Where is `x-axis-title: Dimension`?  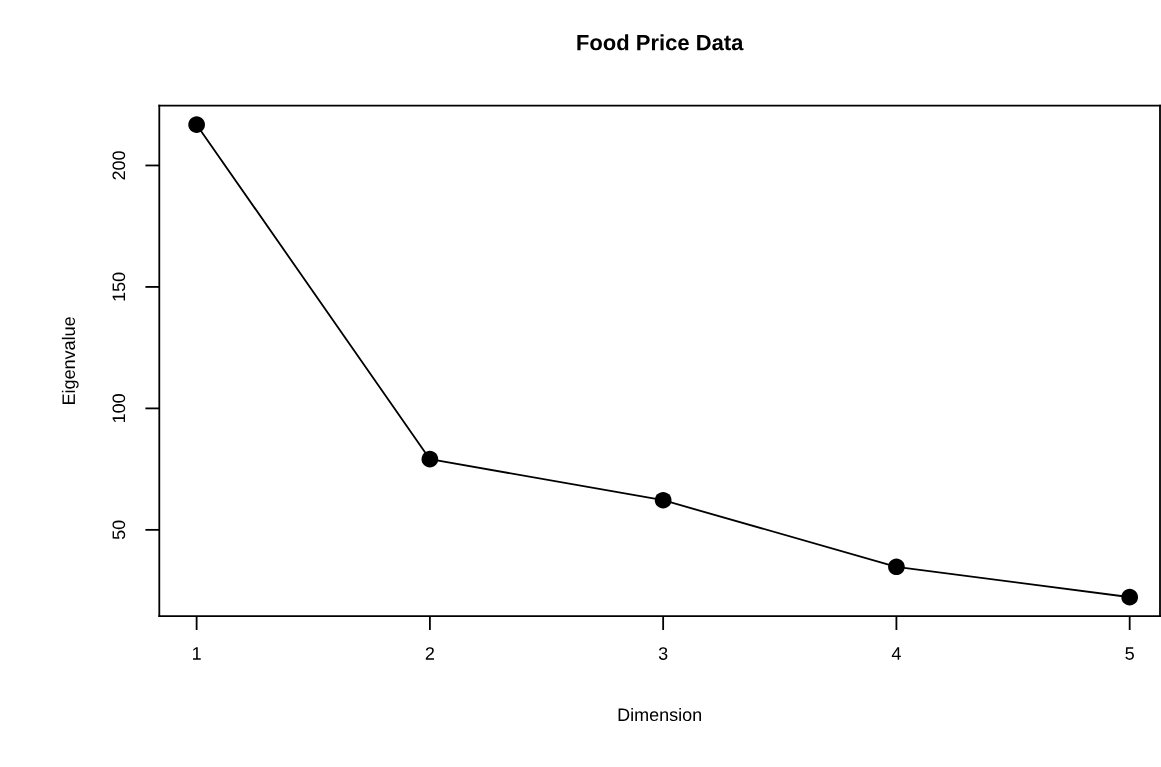 x-axis-title: Dimension is located at coordinates (659, 714).